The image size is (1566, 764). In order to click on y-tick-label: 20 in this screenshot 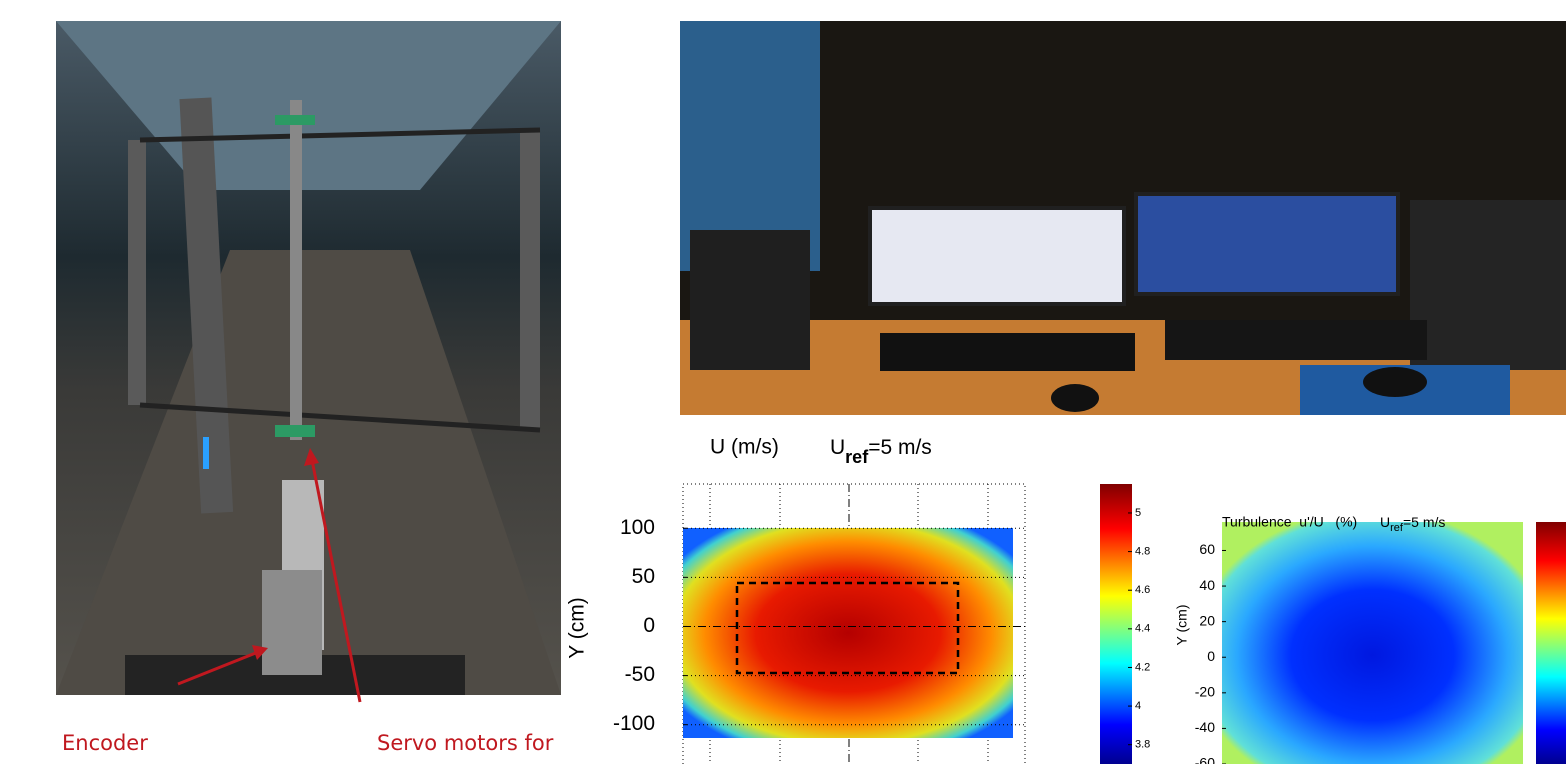, I will do `click(1207, 620)`.